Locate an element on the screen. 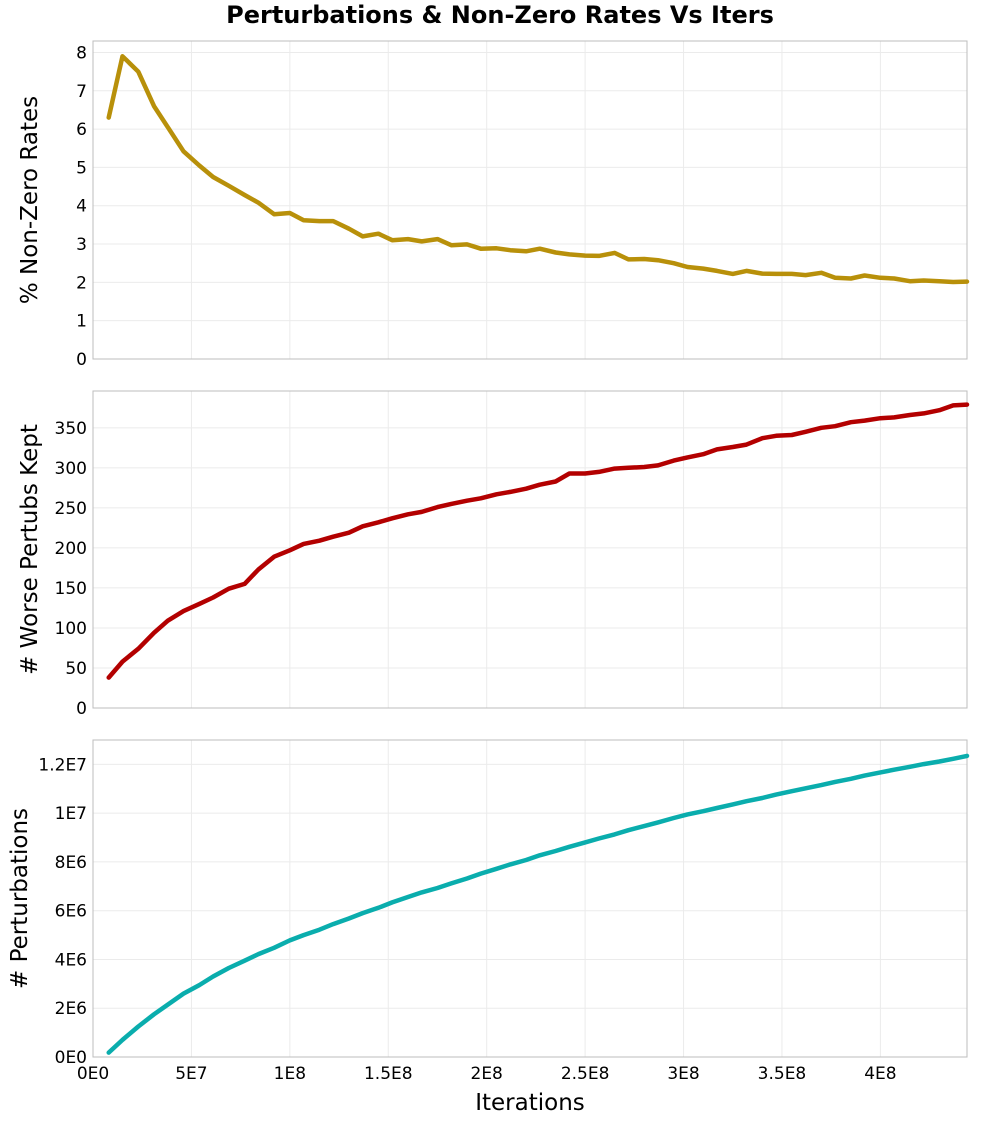 Image resolution: width=1000 pixels, height=1124 pixels. y-tick-label: 350 is located at coordinates (71, 429).